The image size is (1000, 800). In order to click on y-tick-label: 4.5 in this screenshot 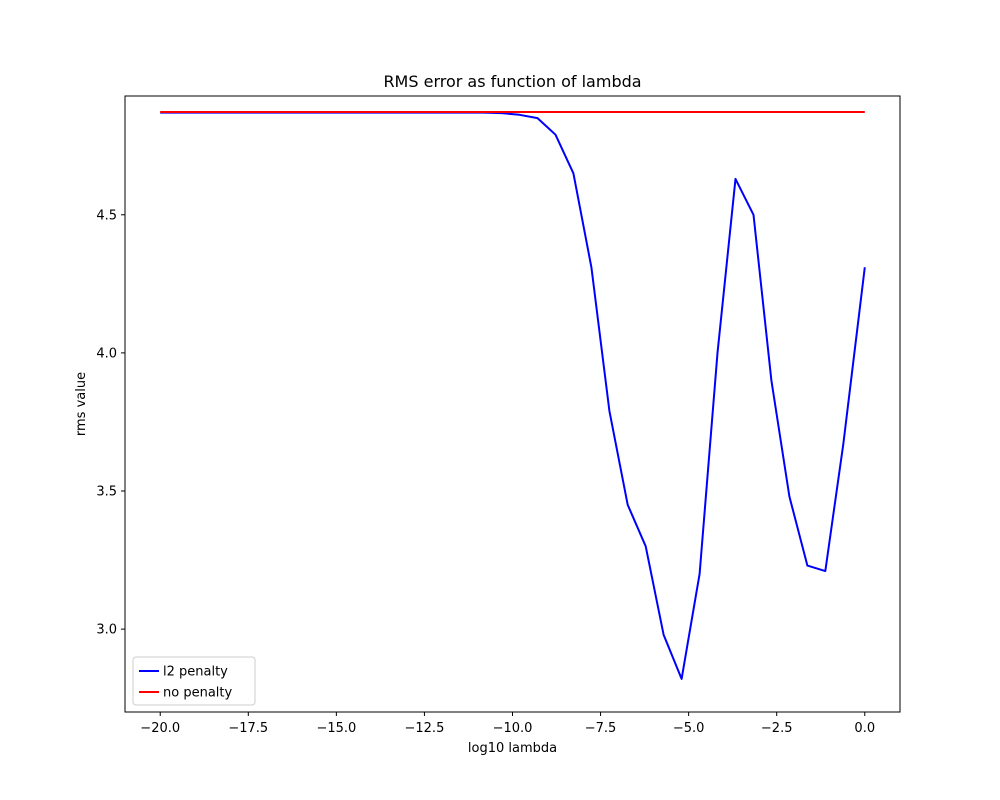, I will do `click(106, 215)`.